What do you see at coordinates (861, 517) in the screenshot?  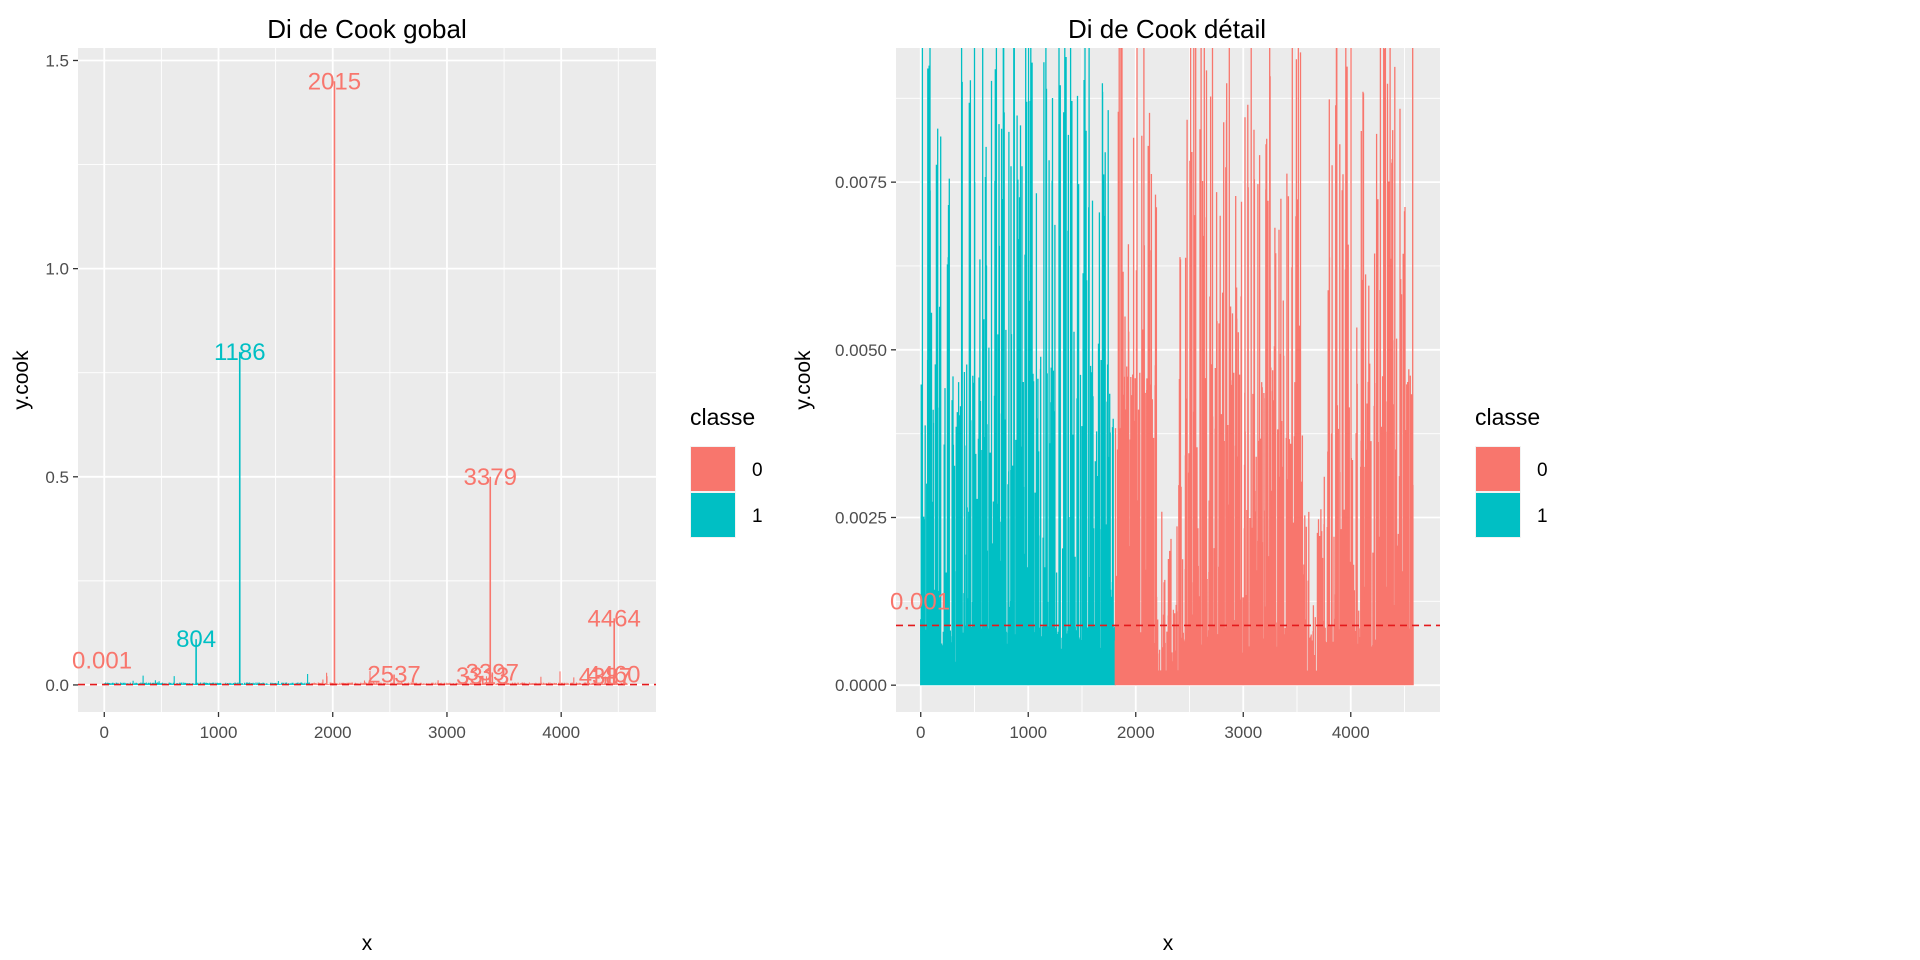 I see `y-tick-label: 0.0025` at bounding box center [861, 517].